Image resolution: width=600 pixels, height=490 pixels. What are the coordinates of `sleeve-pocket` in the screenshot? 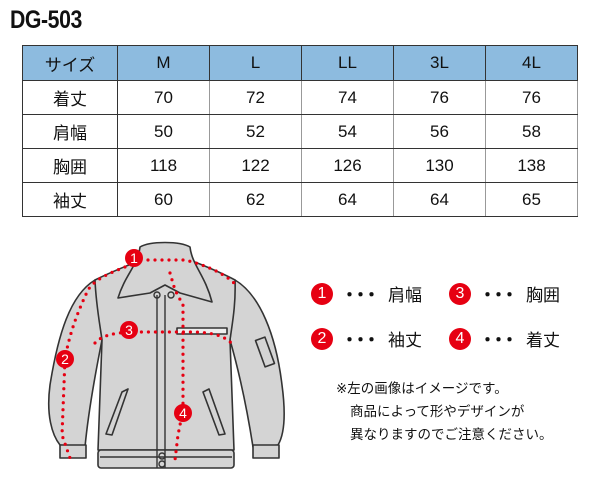 It's located at (265, 352).